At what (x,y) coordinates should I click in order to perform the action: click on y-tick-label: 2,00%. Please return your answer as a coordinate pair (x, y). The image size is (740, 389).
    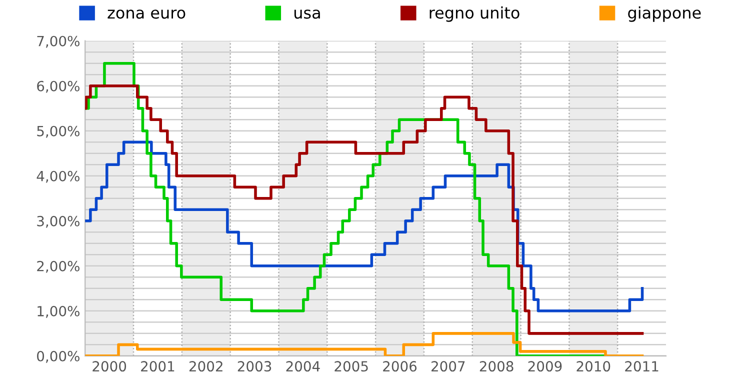
    Looking at the image, I should click on (58, 266).